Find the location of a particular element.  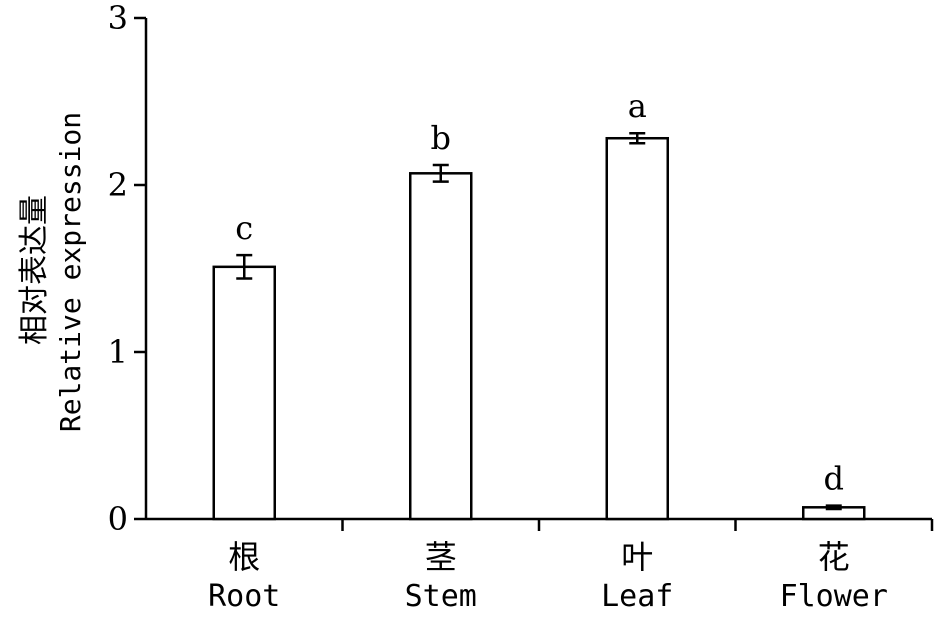

x-tick-label-en: Flower is located at coordinates (834, 596).